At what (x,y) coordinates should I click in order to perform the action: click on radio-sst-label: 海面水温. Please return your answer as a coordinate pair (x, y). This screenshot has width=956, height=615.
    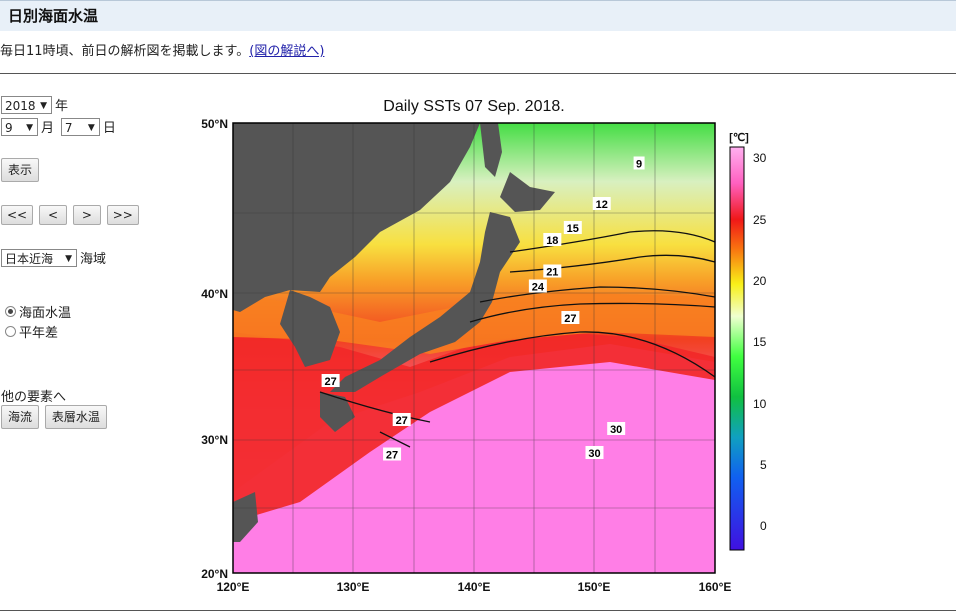
    Looking at the image, I should click on (45, 313).